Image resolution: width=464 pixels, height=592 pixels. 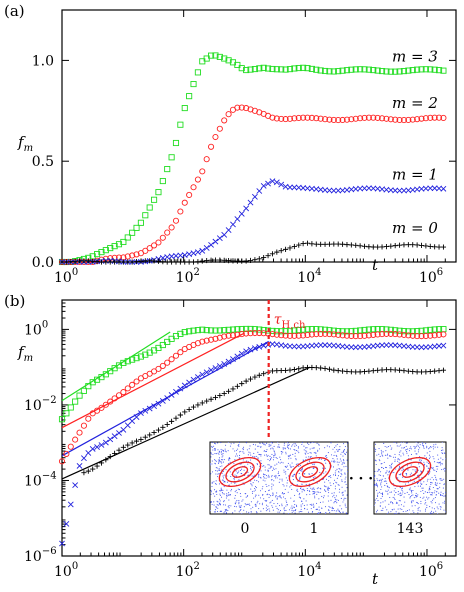 I want to click on y-tick-label: 10−4, so click(x=40, y=479).